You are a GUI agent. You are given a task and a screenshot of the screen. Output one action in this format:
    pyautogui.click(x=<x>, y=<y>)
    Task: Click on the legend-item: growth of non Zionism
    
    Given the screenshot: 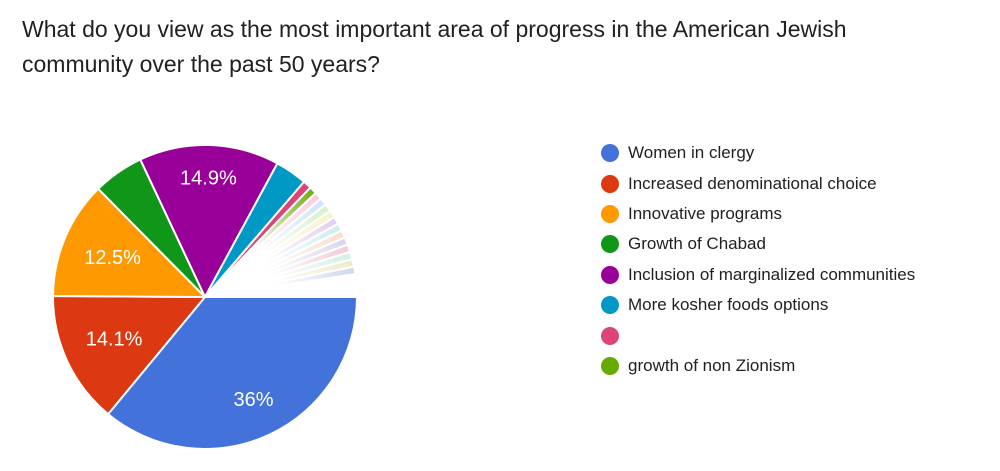 What is the action you would take?
    pyautogui.click(x=758, y=366)
    